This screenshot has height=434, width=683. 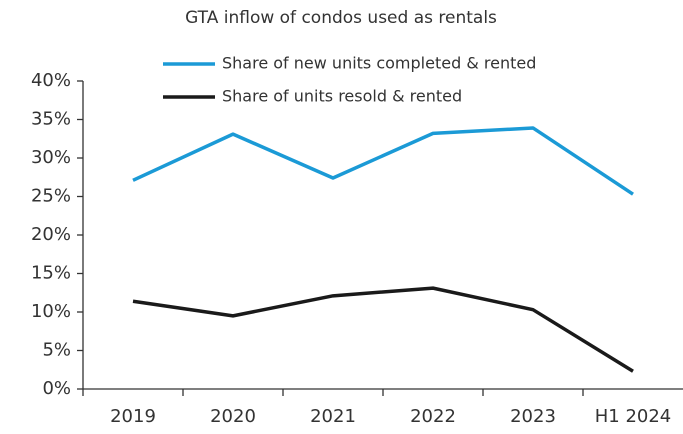 I want to click on y-tick-label: 30%, so click(x=51, y=157).